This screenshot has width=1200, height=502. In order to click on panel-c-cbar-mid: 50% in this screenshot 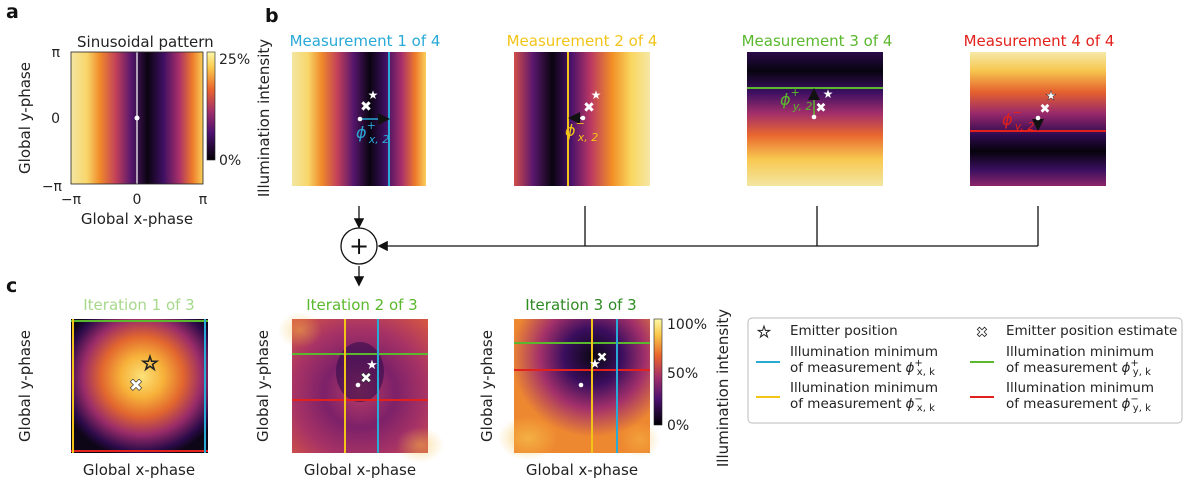, I will do `click(682, 374)`.